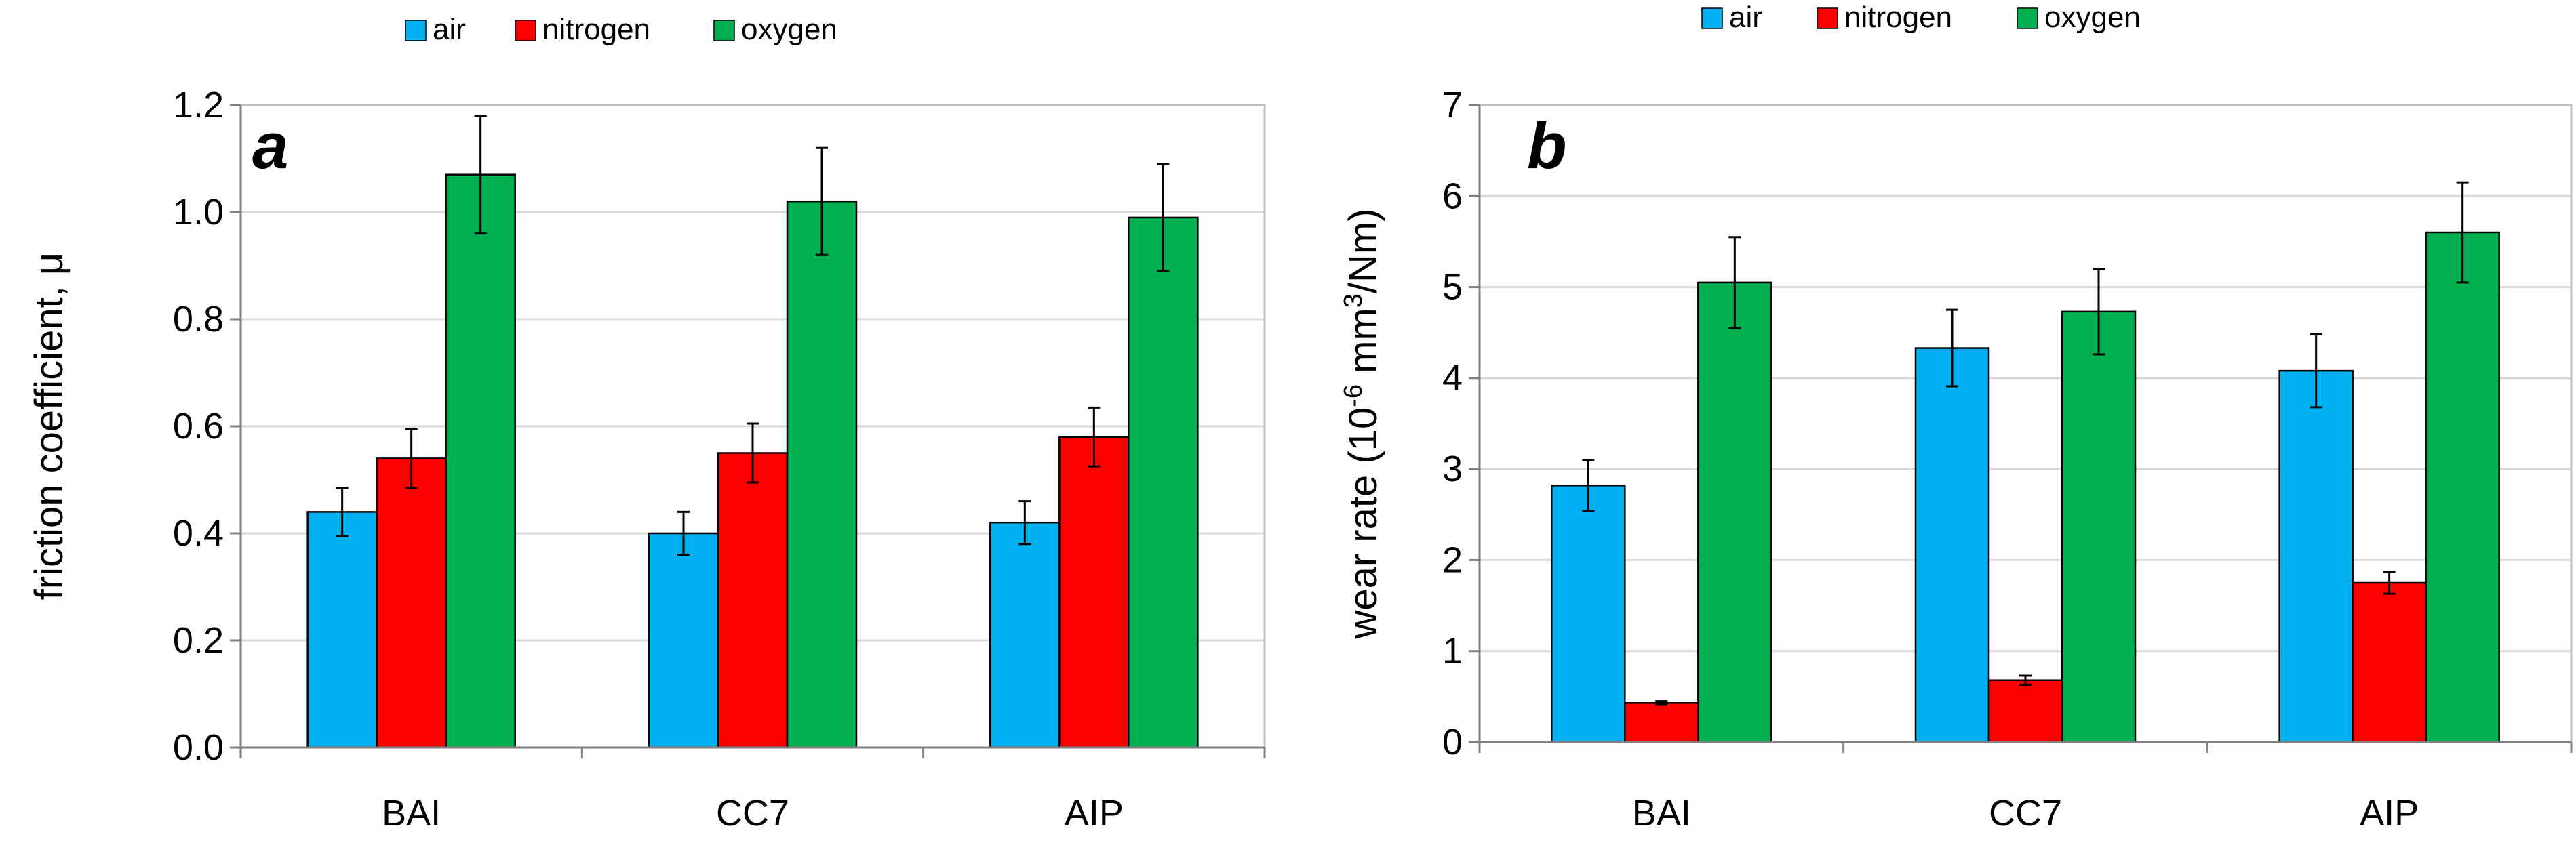  Describe the element at coordinates (198, 320) in the screenshot. I see `y-tick-label: 0.8` at that location.